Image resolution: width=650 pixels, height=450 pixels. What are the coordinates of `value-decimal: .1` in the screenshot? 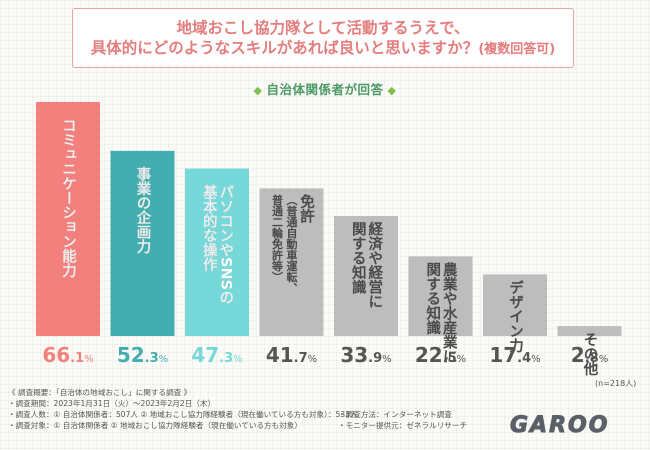 It's located at (77, 358).